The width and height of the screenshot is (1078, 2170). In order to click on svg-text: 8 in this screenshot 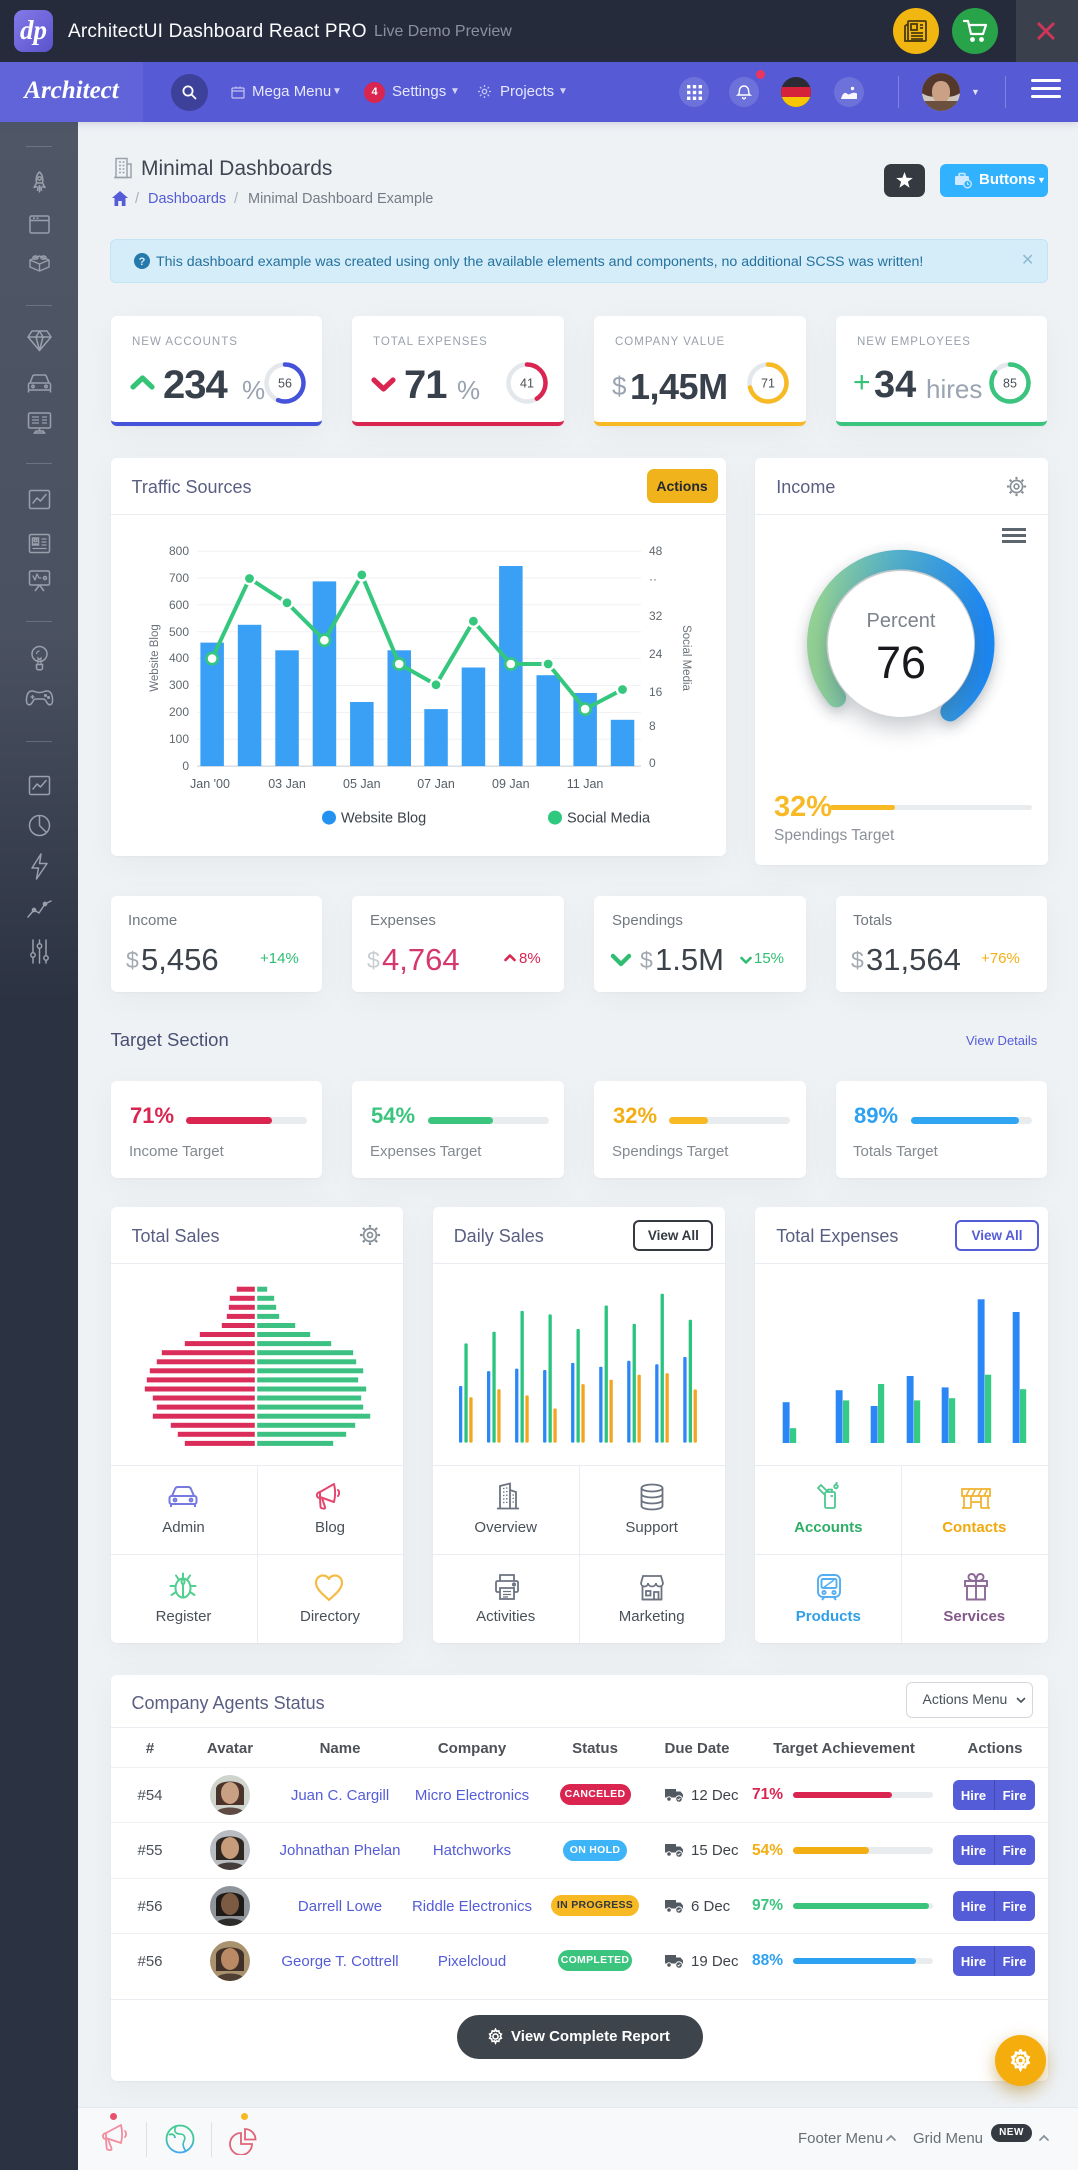, I will do `click(652, 726)`.